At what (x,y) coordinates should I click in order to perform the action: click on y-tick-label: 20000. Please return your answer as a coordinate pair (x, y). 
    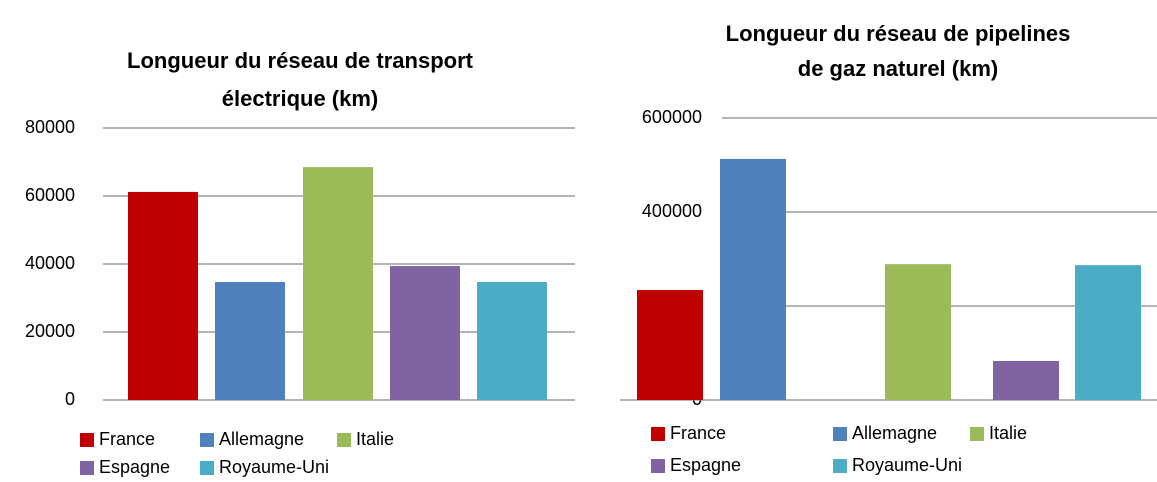
    Looking at the image, I should click on (50, 331).